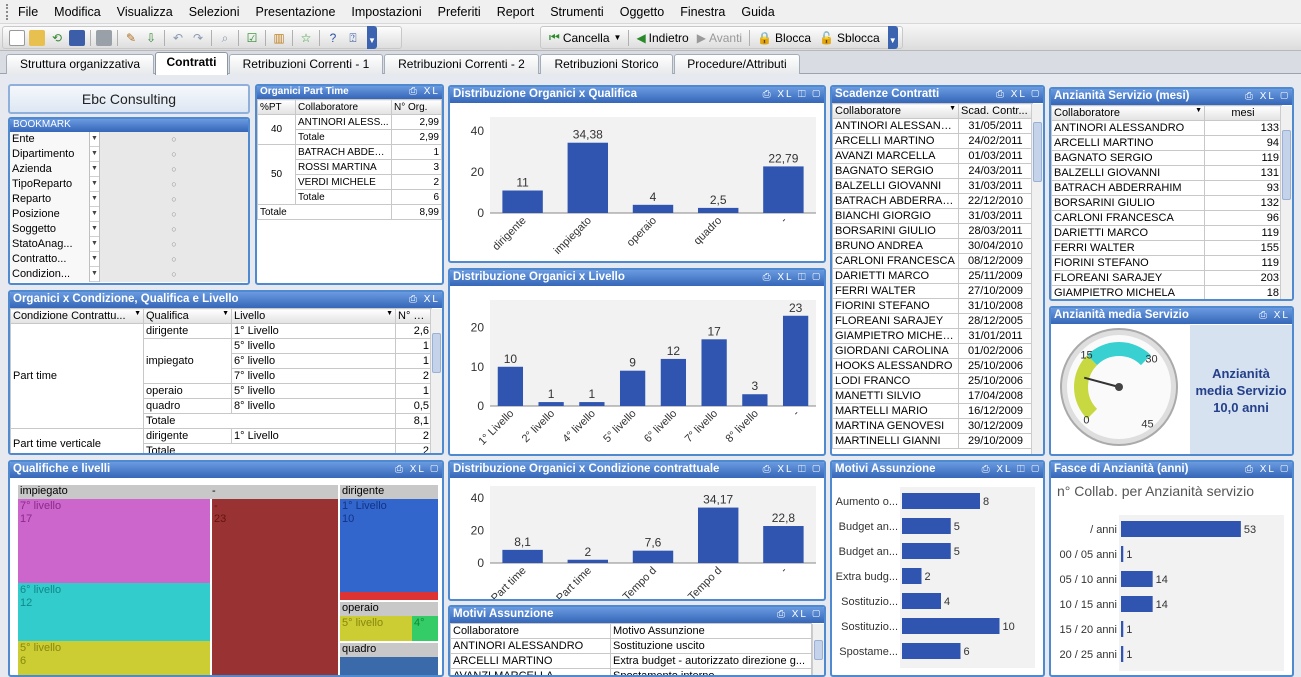  Describe the element at coordinates (577, 11) in the screenshot. I see `menu-strumenti: Strumenti` at that location.